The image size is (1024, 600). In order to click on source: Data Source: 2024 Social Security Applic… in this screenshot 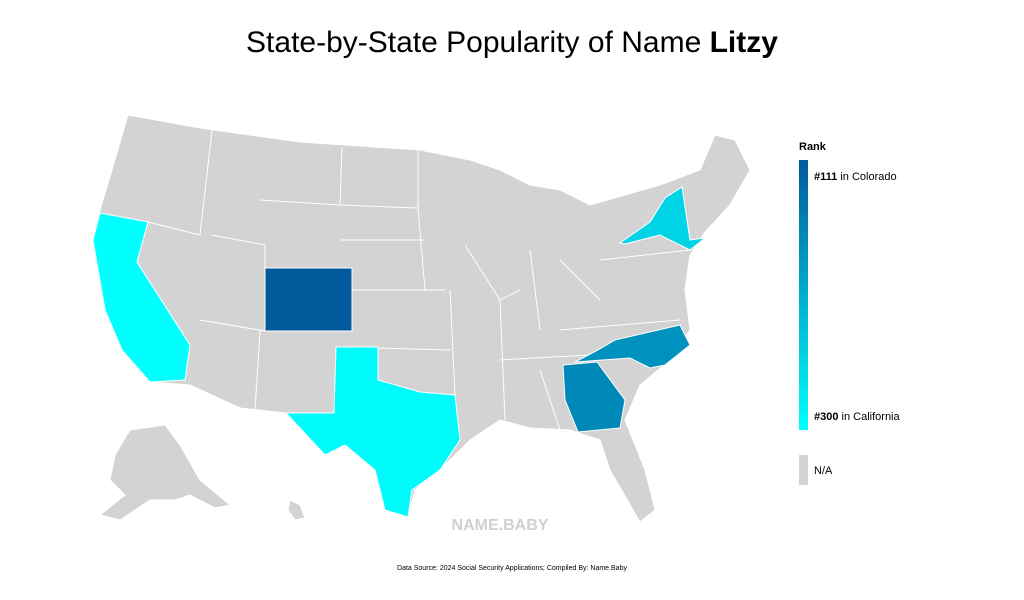, I will do `click(512, 568)`.